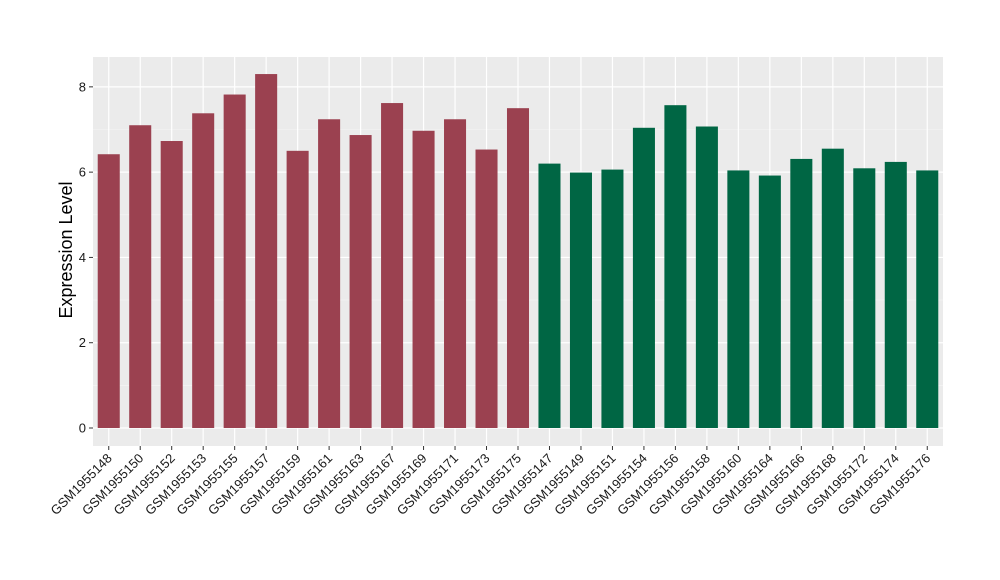  I want to click on y-axis: 0 2 4 6 8, so click(86, 257).